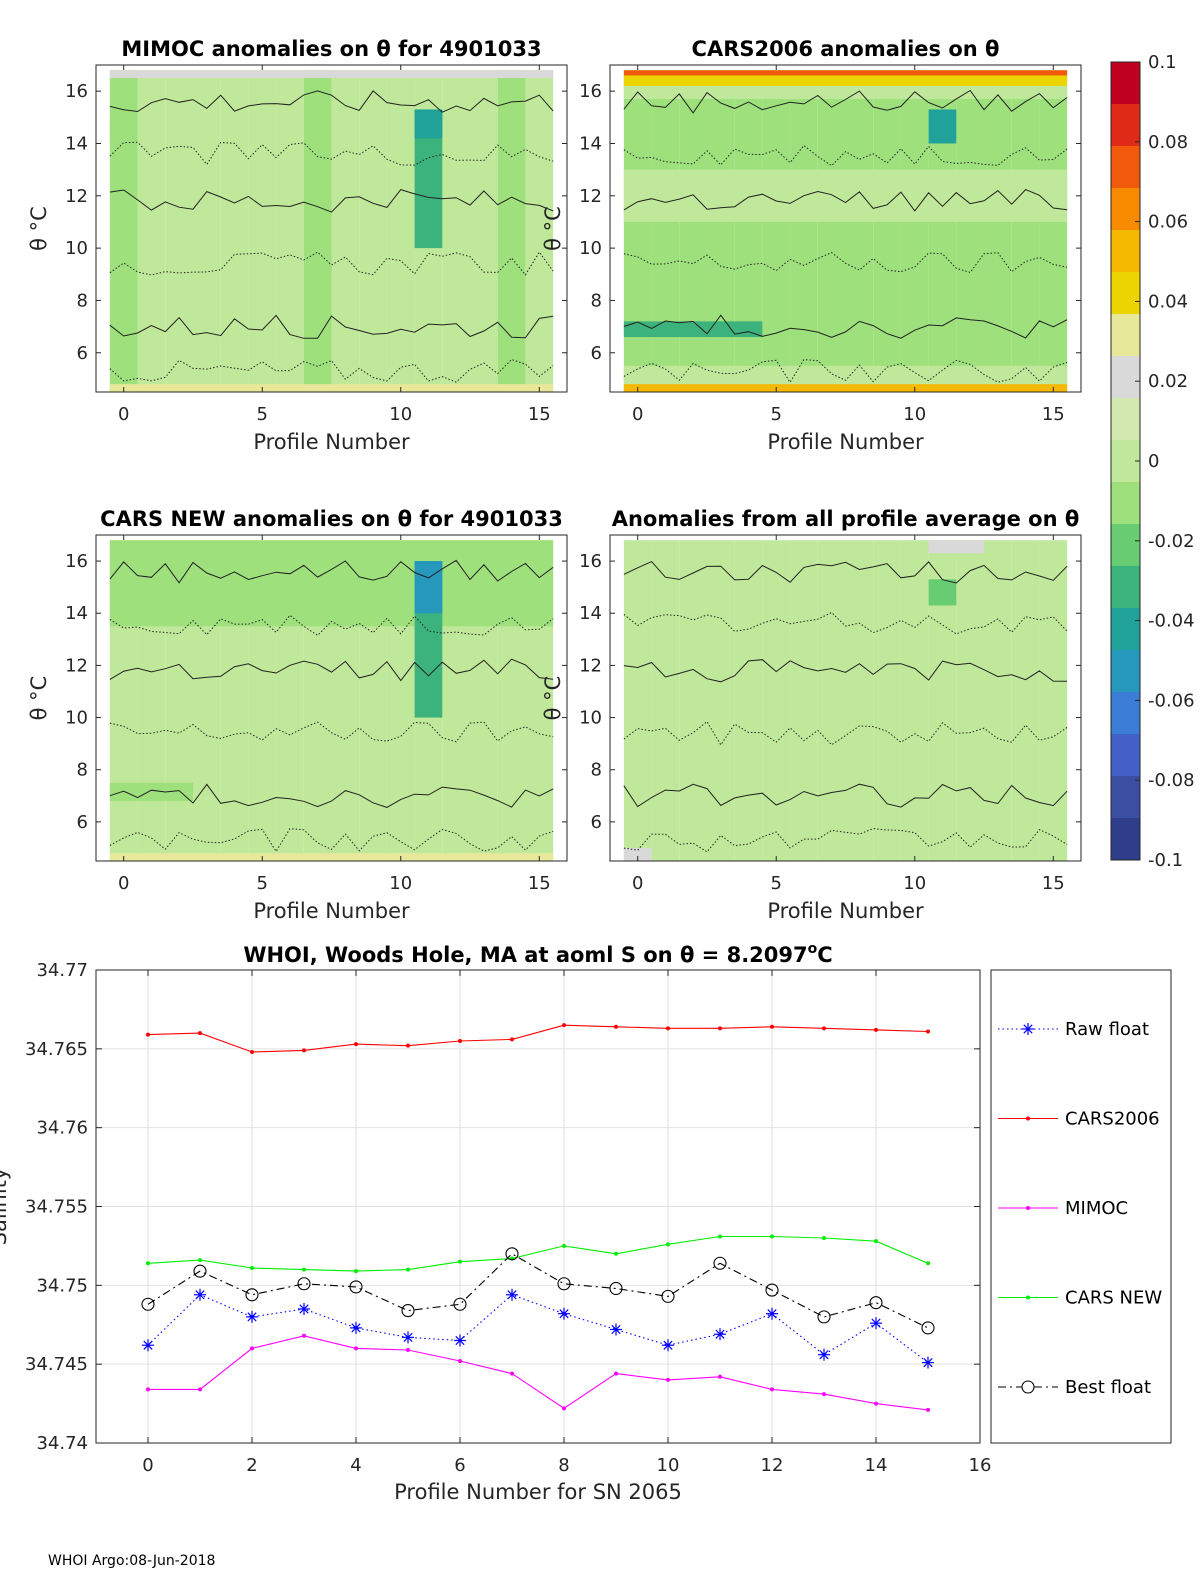 This screenshot has width=1200, height=1575. Describe the element at coordinates (1153, 461) in the screenshot. I see `colorbar-tick-label: 0` at that location.